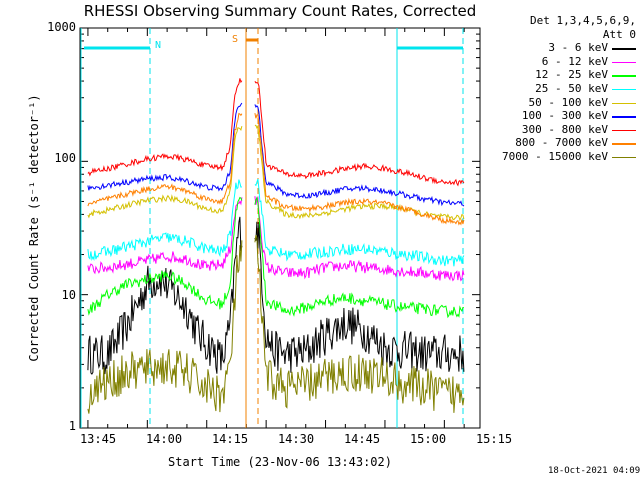  What do you see at coordinates (296, 439) in the screenshot?
I see `x-tick-label: 14:30` at bounding box center [296, 439].